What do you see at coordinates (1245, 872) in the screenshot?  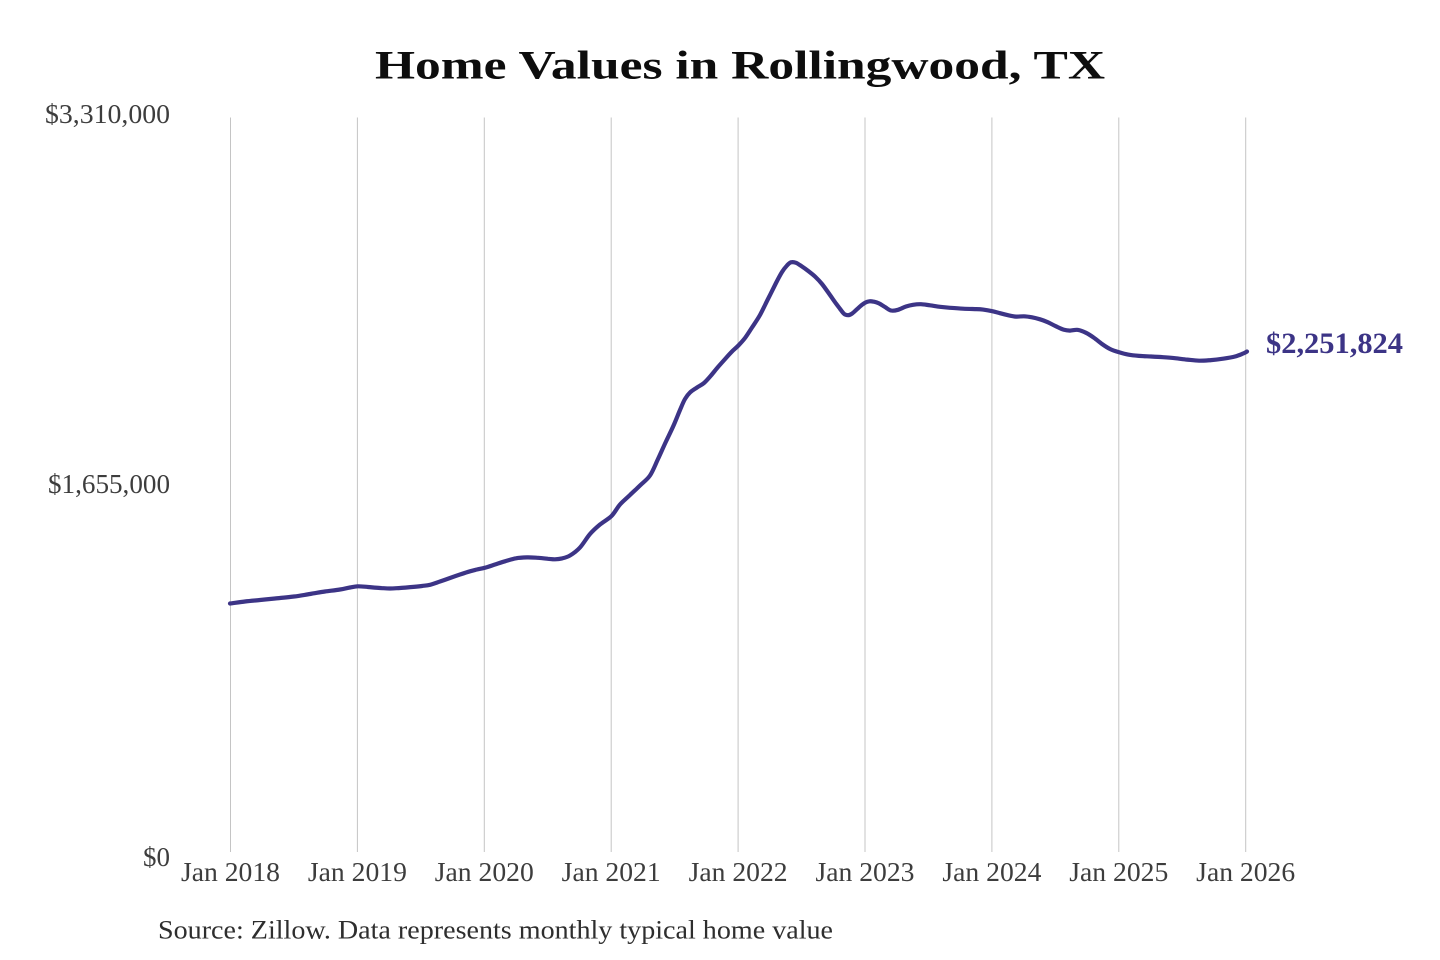 I see `svg-text: Jan 2026` at bounding box center [1245, 872].